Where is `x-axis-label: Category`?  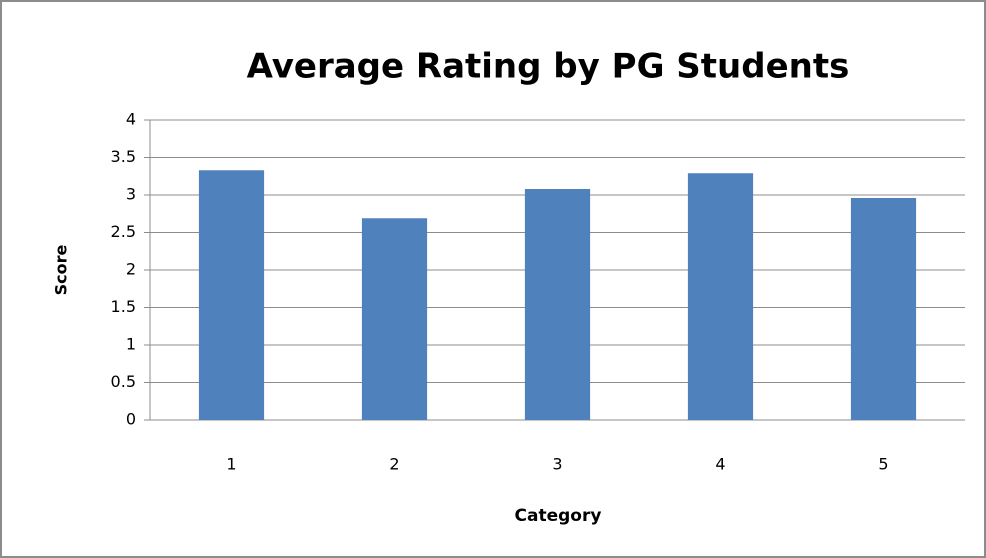
x-axis-label: Category is located at coordinates (558, 516).